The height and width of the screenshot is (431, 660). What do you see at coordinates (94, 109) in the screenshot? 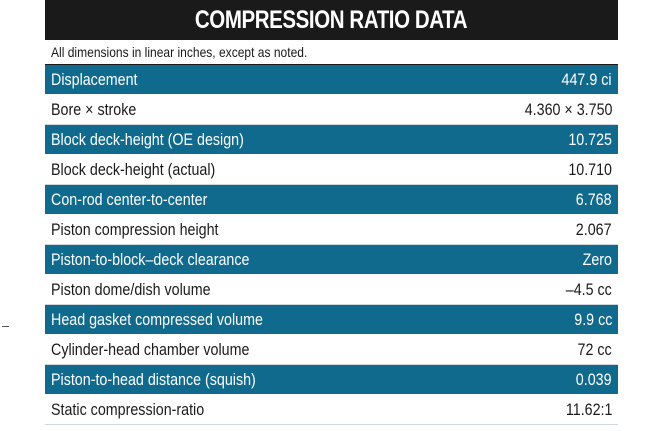
I see `row-label: Bore × stroke` at bounding box center [94, 109].